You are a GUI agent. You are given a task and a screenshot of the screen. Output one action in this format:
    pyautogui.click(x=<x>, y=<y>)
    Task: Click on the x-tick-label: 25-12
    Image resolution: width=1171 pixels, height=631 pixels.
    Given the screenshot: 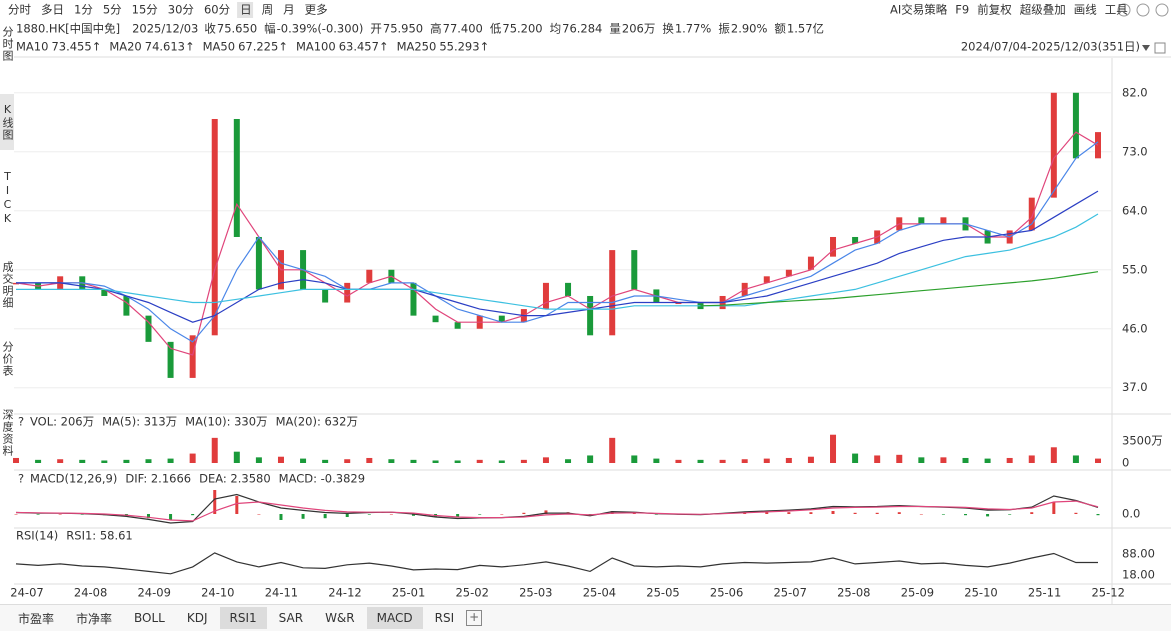 What is the action you would take?
    pyautogui.click(x=1107, y=593)
    